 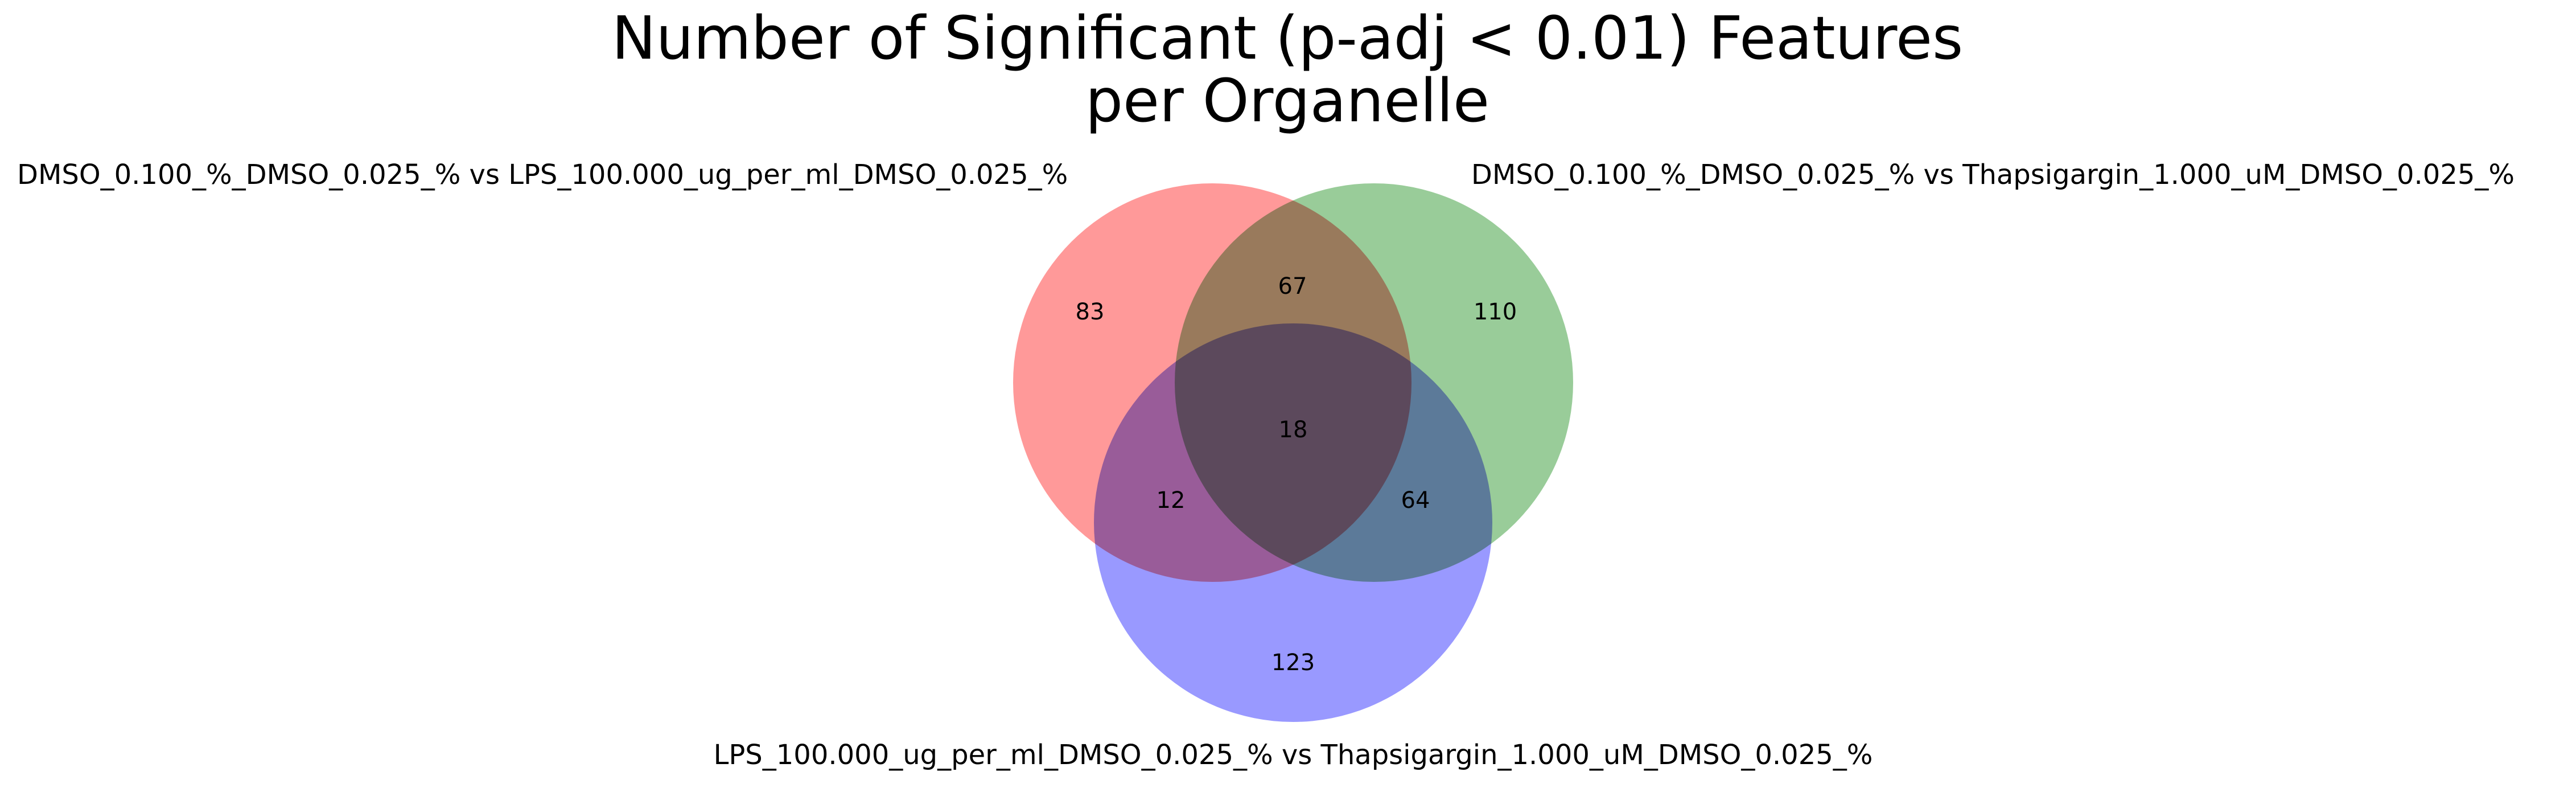 I want to click on region-c-only-count: 123, so click(x=1293, y=663).